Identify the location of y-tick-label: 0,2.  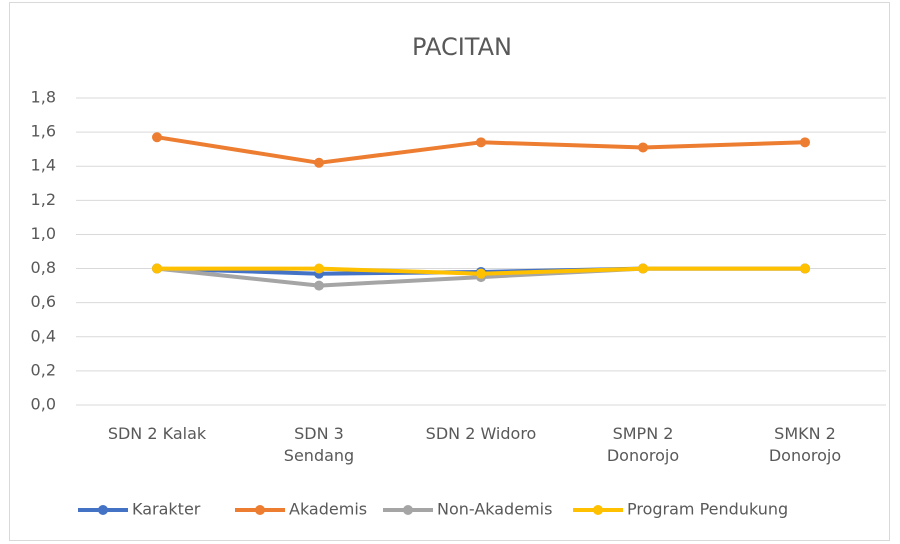
(43, 369).